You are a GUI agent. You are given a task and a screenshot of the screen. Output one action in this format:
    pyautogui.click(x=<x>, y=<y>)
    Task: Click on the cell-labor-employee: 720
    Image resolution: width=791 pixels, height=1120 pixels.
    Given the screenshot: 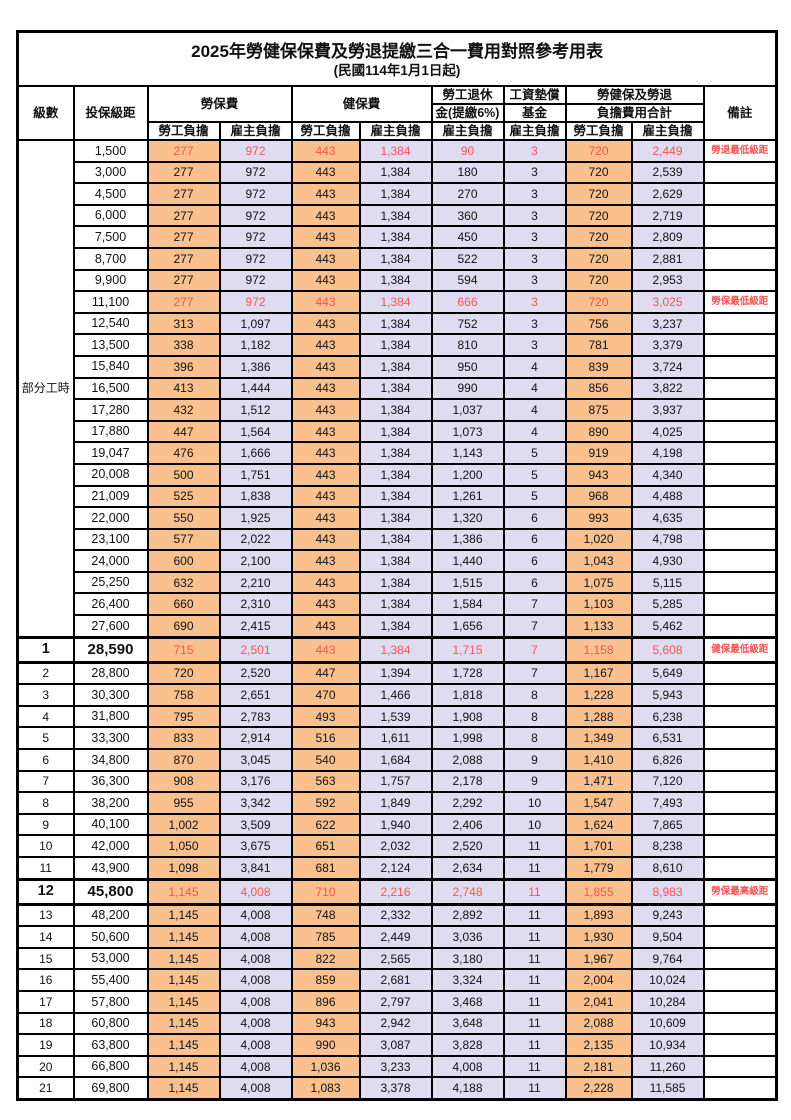 What is the action you would take?
    pyautogui.click(x=183, y=673)
    